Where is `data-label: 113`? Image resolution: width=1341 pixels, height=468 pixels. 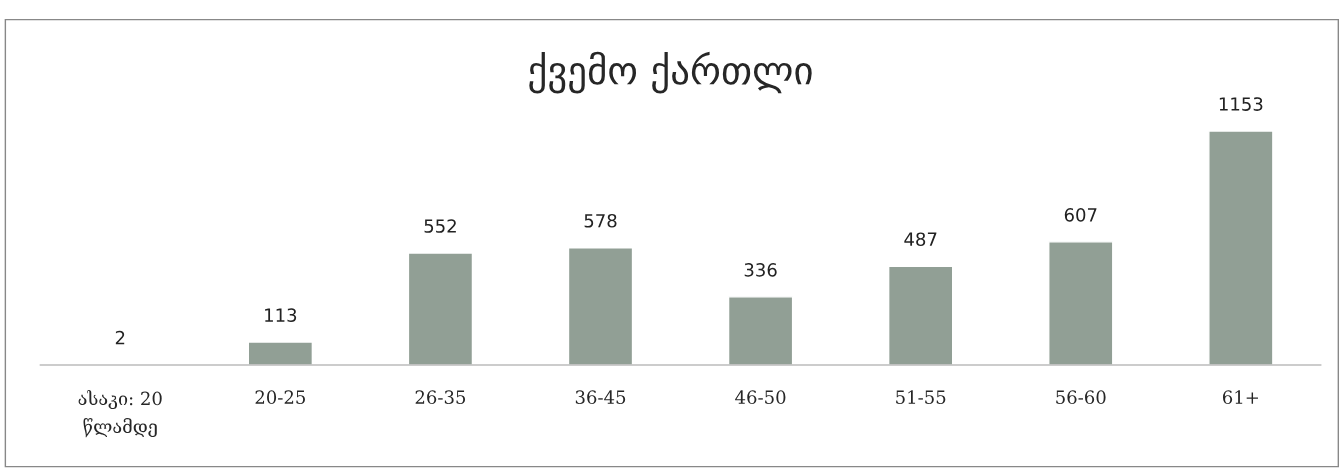 data-label: 113 is located at coordinates (281, 315).